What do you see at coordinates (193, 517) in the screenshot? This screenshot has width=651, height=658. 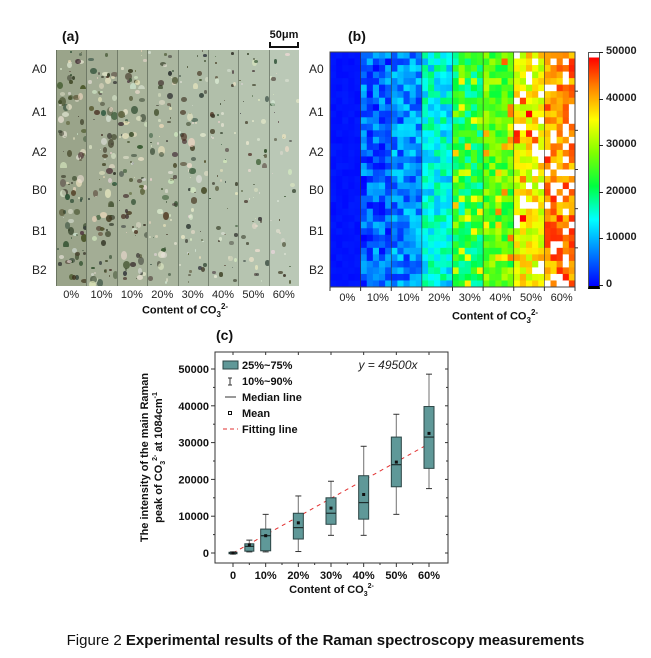 I see `y-tick-label: 10000` at bounding box center [193, 517].